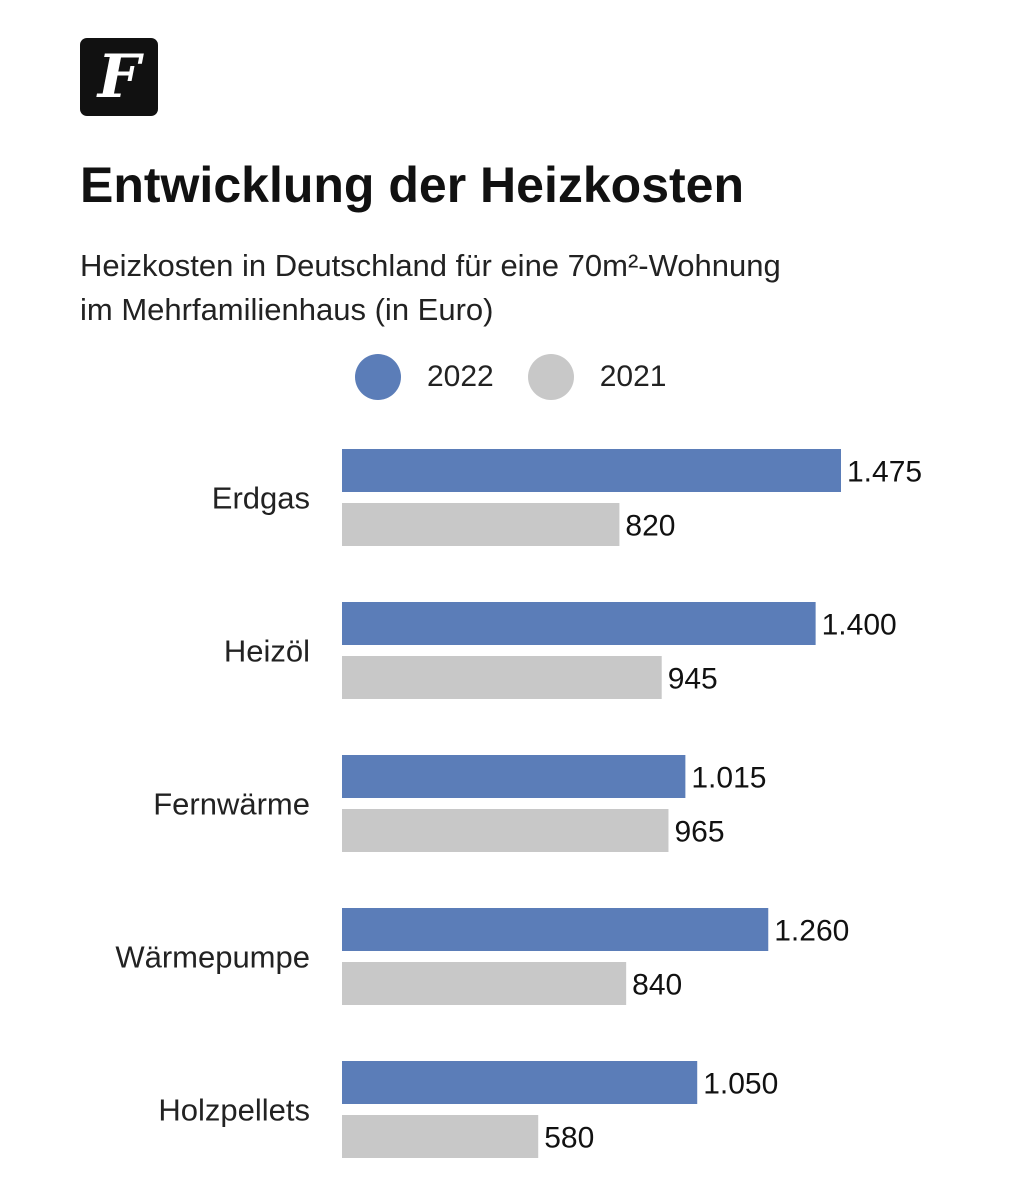 The width and height of the screenshot is (1009, 1200). I want to click on logo-letter: F, so click(119, 77).